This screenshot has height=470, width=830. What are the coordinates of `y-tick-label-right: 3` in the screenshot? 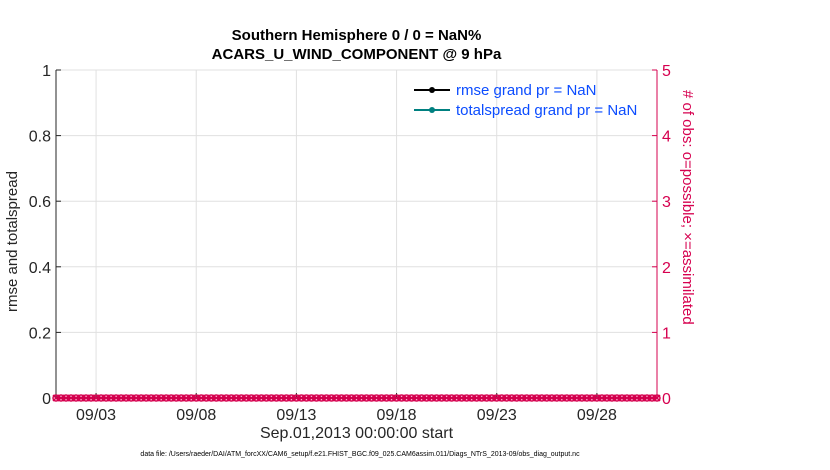 It's located at (666, 202).